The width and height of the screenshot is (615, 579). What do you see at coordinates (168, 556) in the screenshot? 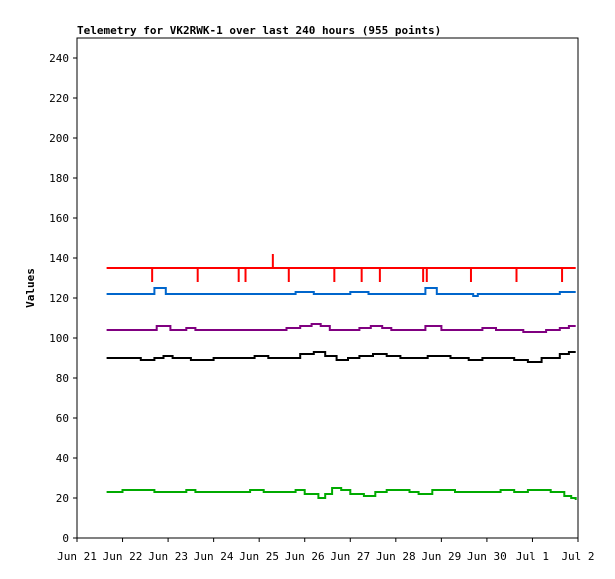
I see `x-tick-label: Jun 23` at bounding box center [168, 556].